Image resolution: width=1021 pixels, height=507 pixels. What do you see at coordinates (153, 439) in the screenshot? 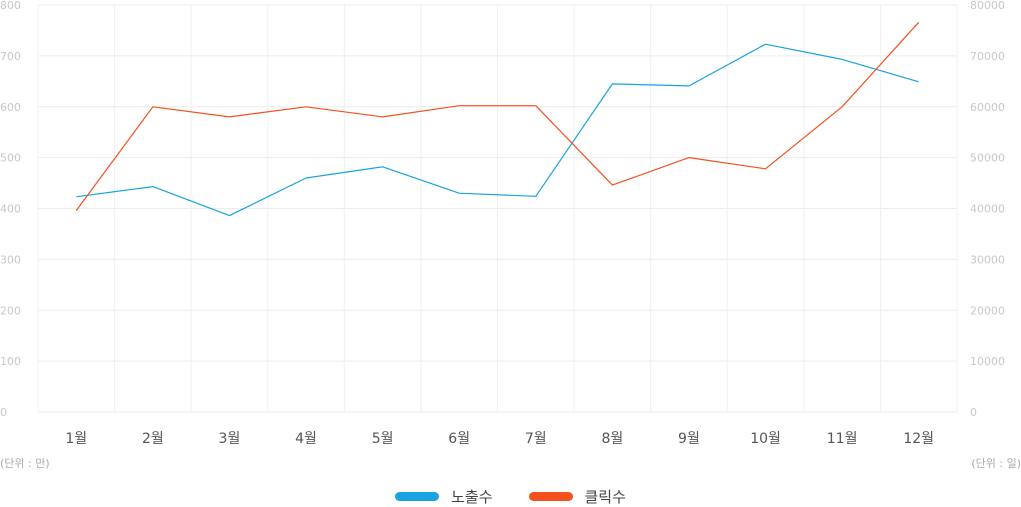
I see `x-tick-label: 2월` at bounding box center [153, 439].